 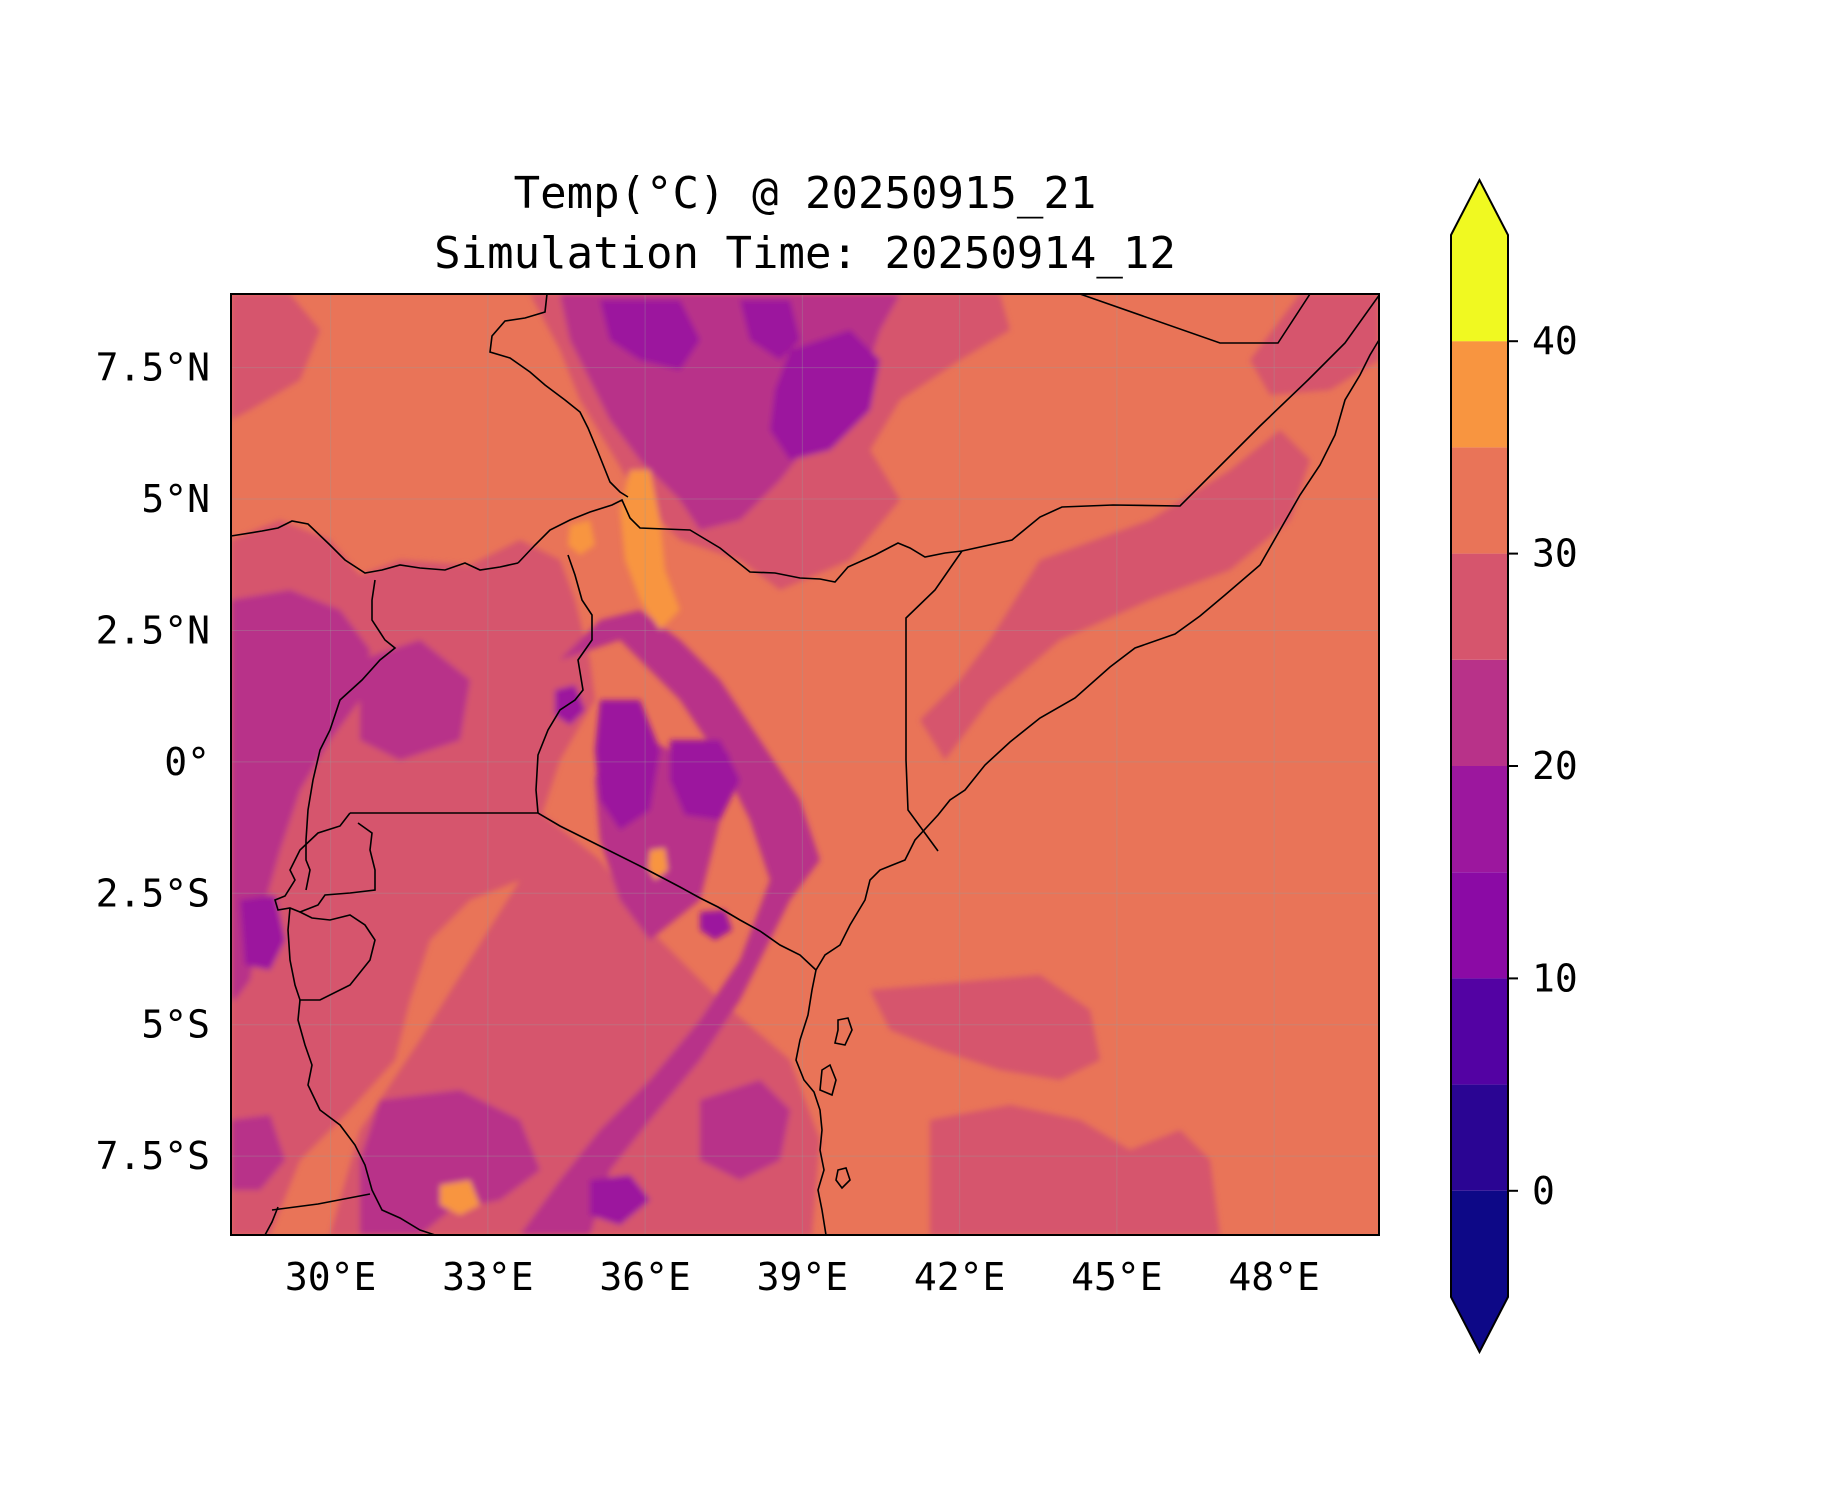 I want to click on x-tick-label: 45°E, so click(x=1117, y=1277).